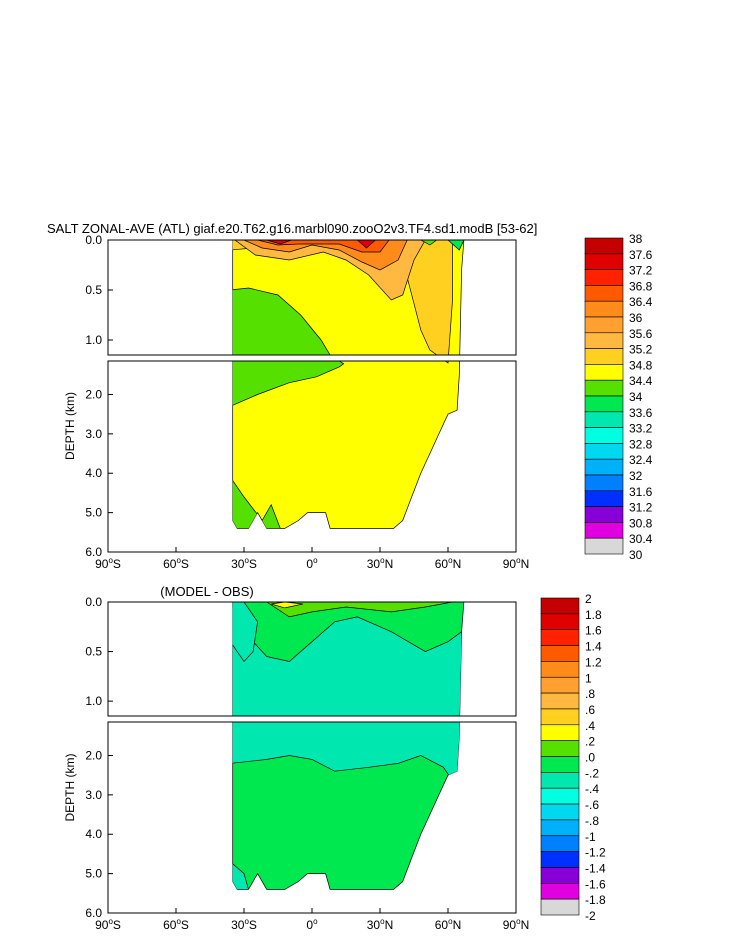  What do you see at coordinates (590, 742) in the screenshot?
I see `colorbar-label: .2` at bounding box center [590, 742].